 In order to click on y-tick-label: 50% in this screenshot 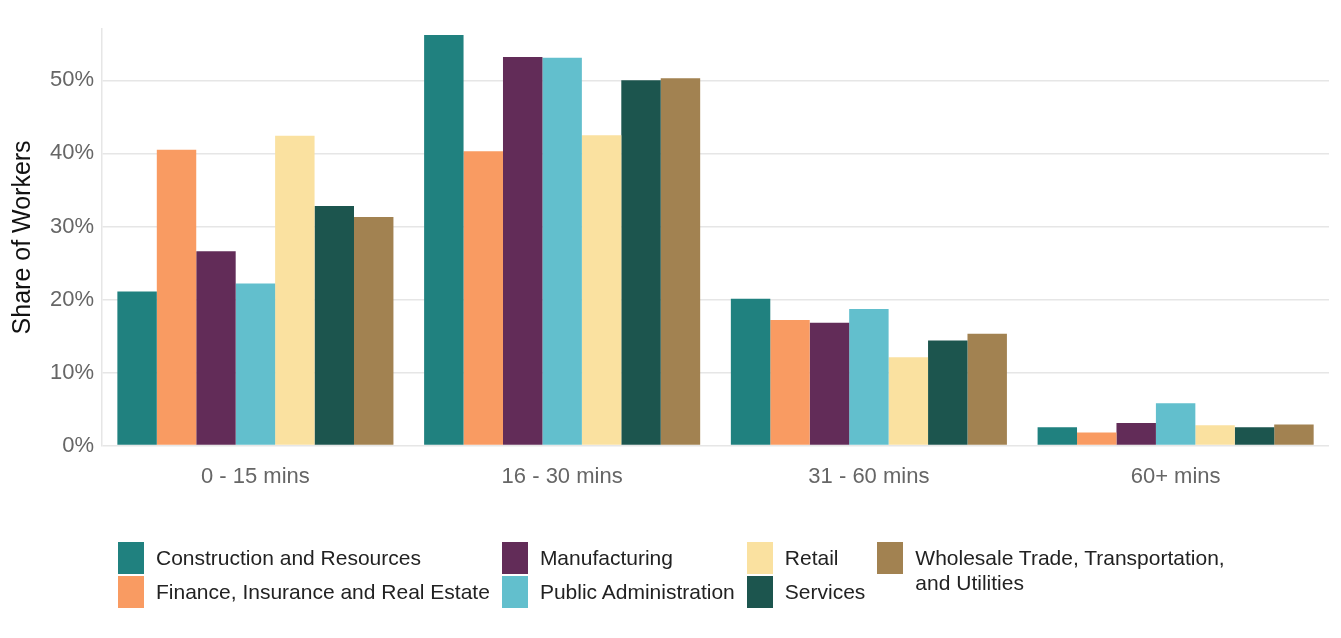, I will do `click(72, 79)`.